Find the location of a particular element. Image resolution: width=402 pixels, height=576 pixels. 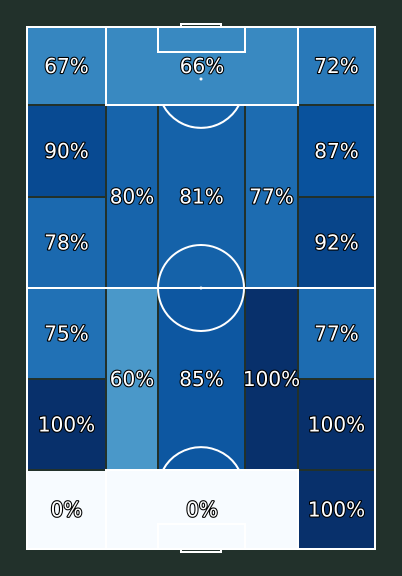

zone-lower-left-wing-b is located at coordinates (66, 424).